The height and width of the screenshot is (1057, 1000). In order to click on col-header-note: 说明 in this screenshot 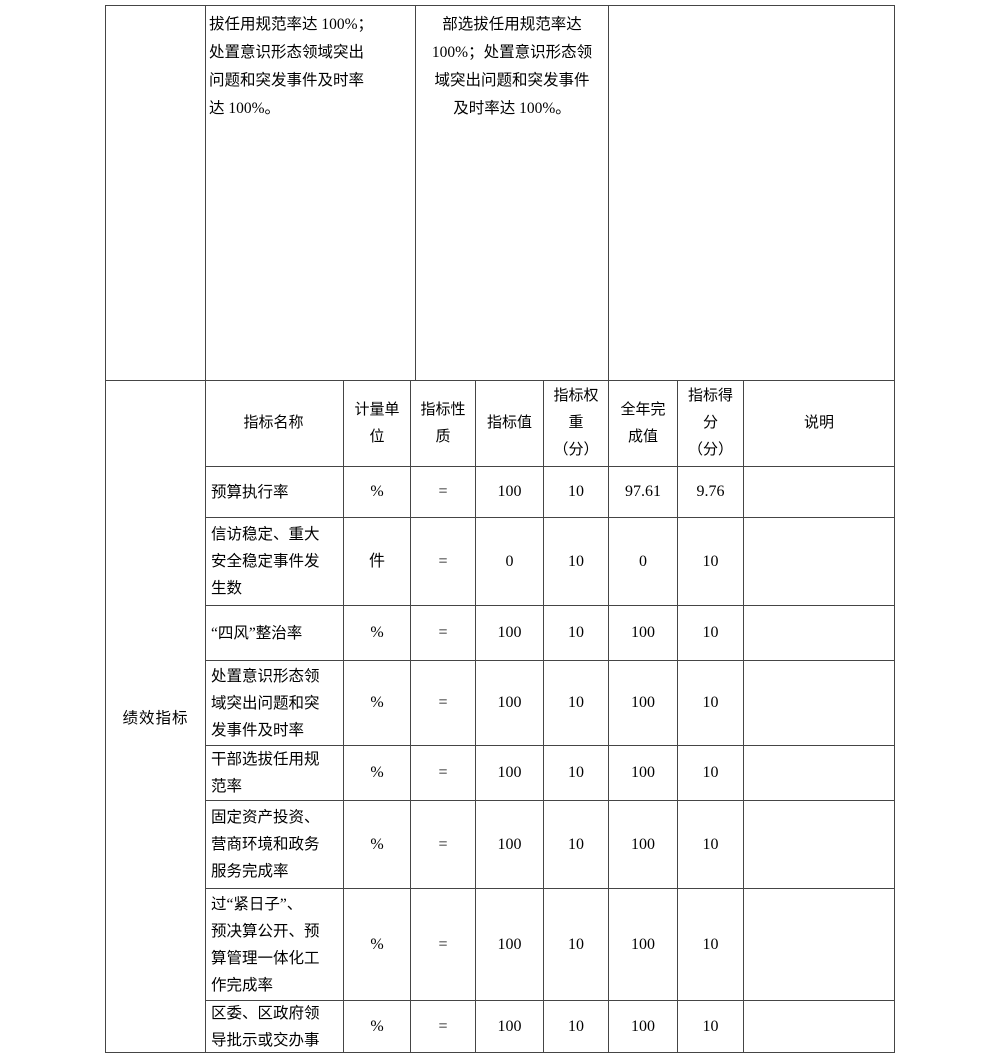, I will do `click(819, 424)`.